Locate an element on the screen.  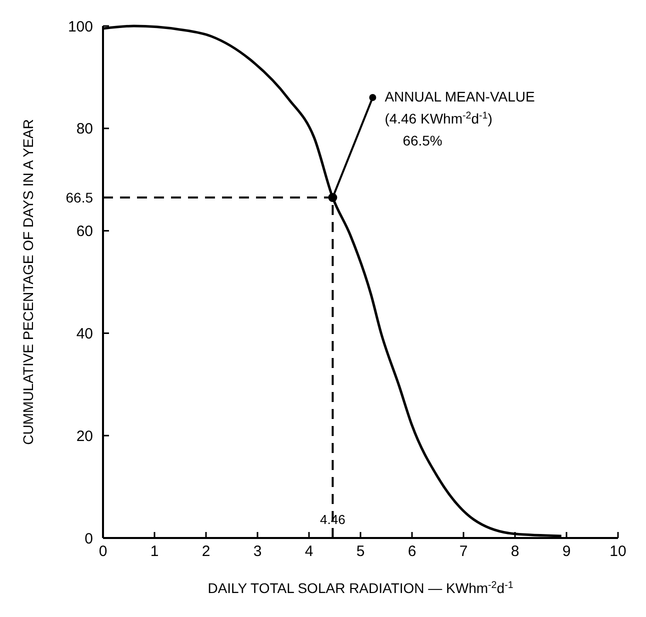
y-tick-label: 80 is located at coordinates (84, 129).